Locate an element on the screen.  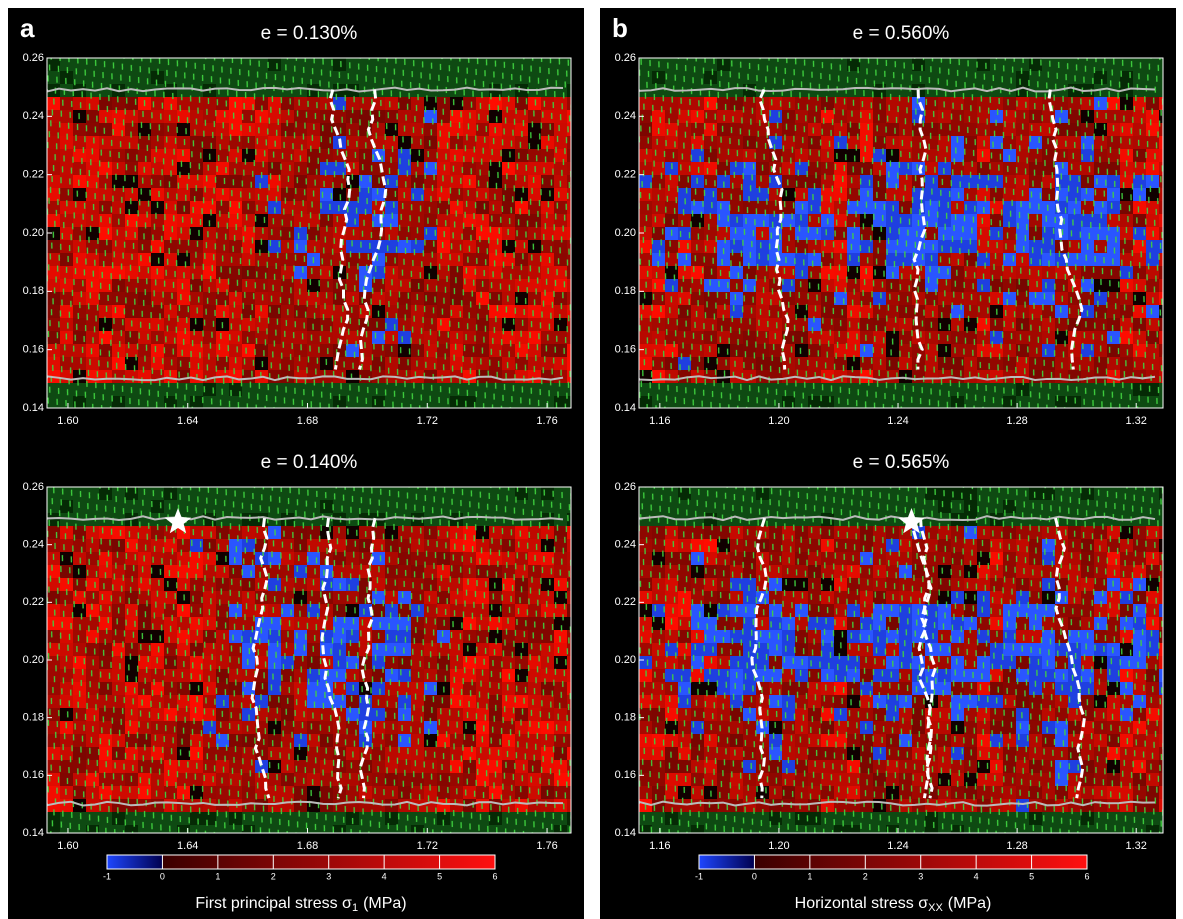
plot-title: e = 0.140% is located at coordinates (309, 462).